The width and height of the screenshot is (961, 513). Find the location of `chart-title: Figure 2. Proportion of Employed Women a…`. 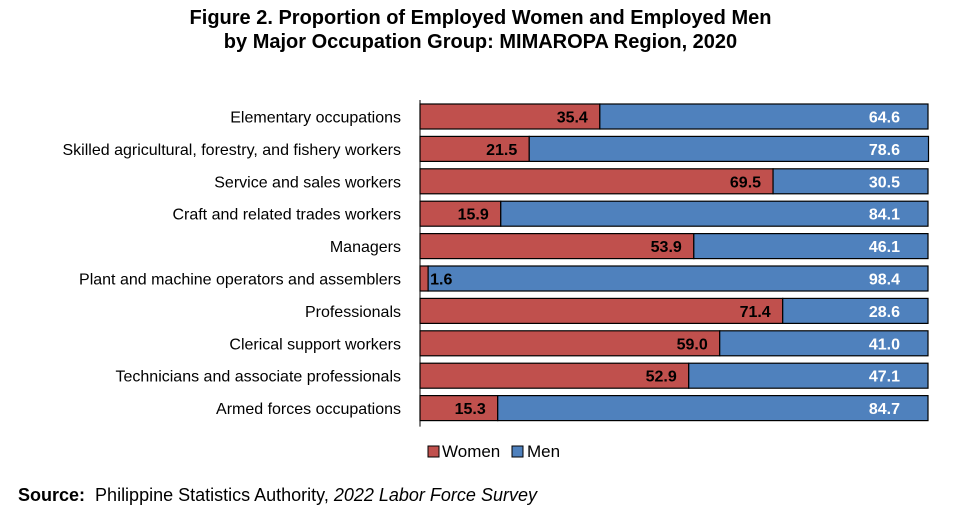

chart-title: Figure 2. Proportion of Employed Women a… is located at coordinates (480, 30).